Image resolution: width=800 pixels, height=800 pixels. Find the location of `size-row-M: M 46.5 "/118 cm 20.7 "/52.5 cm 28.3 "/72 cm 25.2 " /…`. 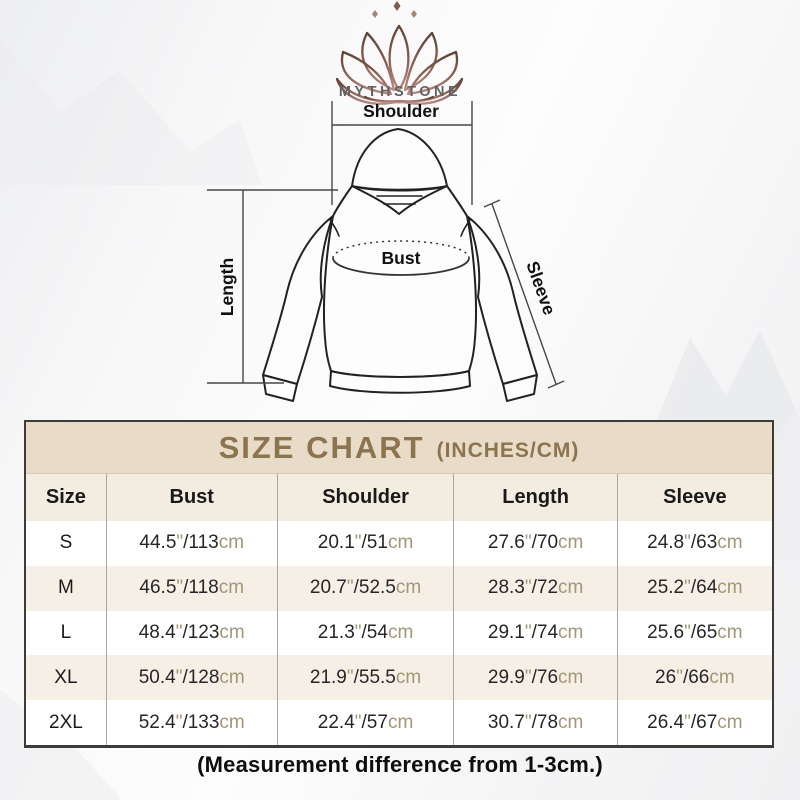

size-row-M: M 46.5 "/118 cm 20.7 "/52.5 cm 28.3 "/72 cm 25.2 " /… is located at coordinates (399, 588).